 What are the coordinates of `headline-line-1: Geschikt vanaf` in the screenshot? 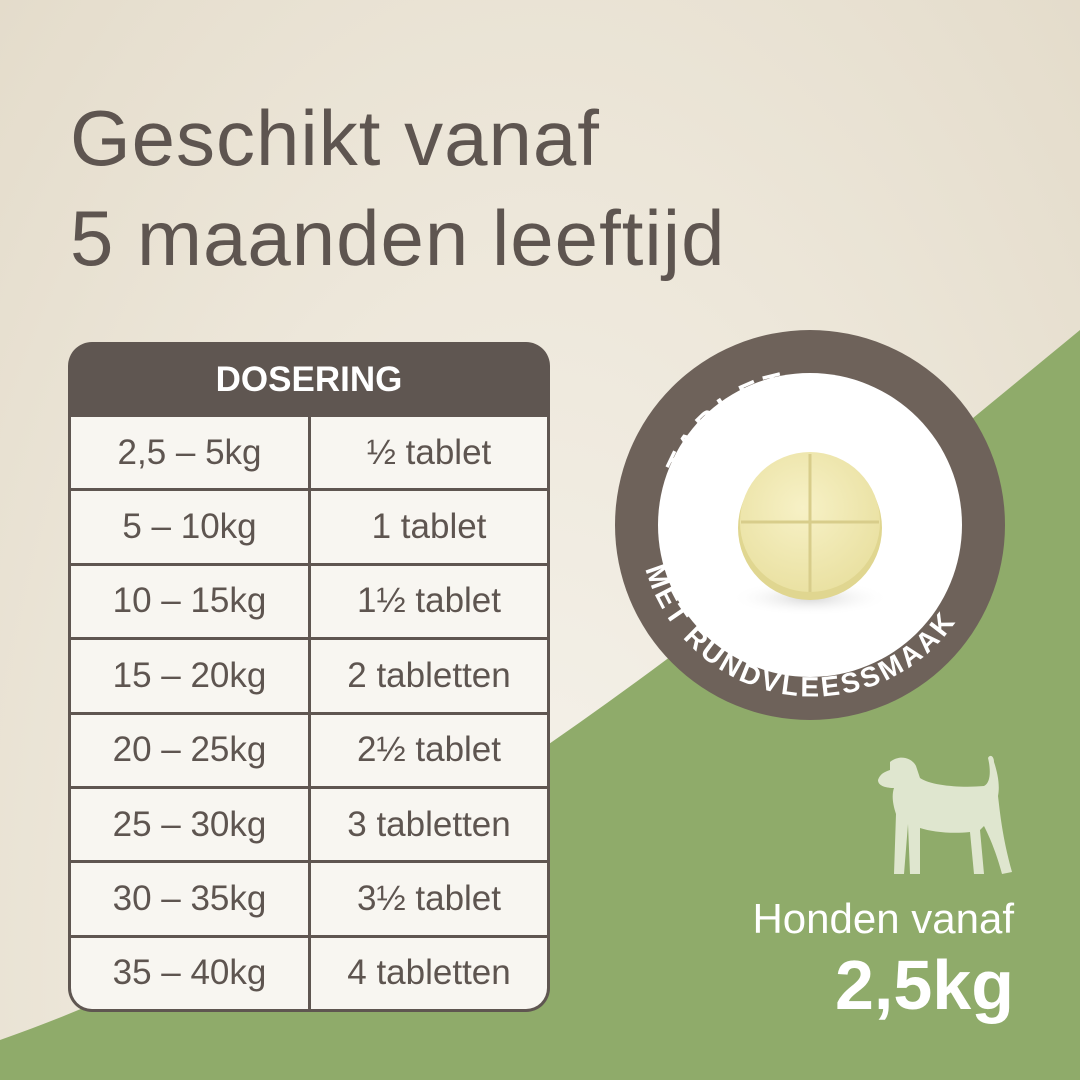 It's located at (335, 138).